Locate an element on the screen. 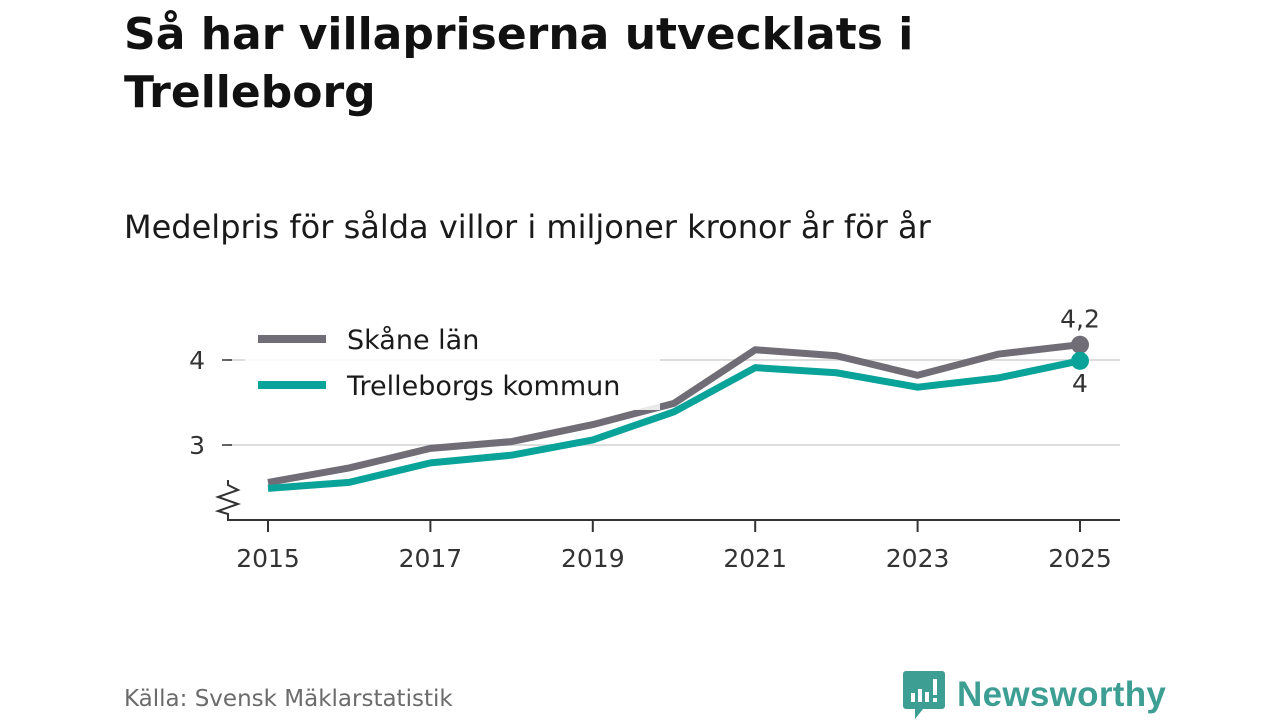  legend-label-skane: Skåne län is located at coordinates (413, 340).